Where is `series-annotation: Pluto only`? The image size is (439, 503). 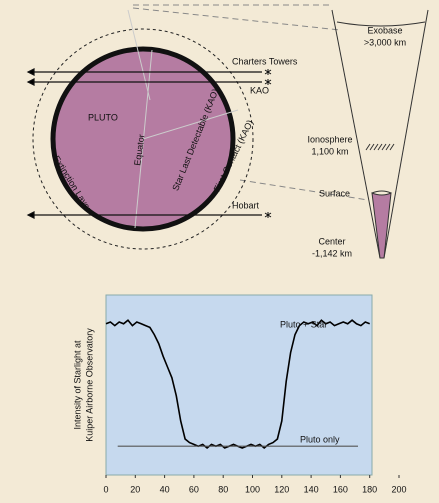 series-annotation: Pluto only is located at coordinates (320, 439).